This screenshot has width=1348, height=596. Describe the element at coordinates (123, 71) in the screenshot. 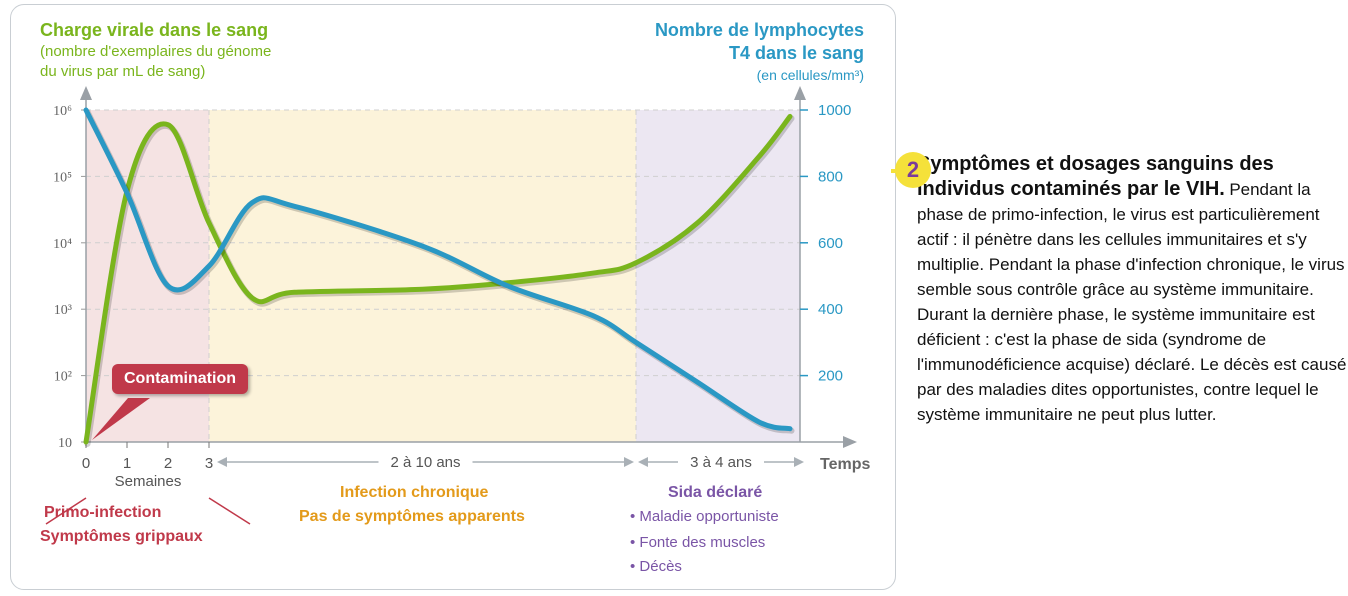

I see `left-axis-subtitle-2: du virus par mL de sang)` at that location.